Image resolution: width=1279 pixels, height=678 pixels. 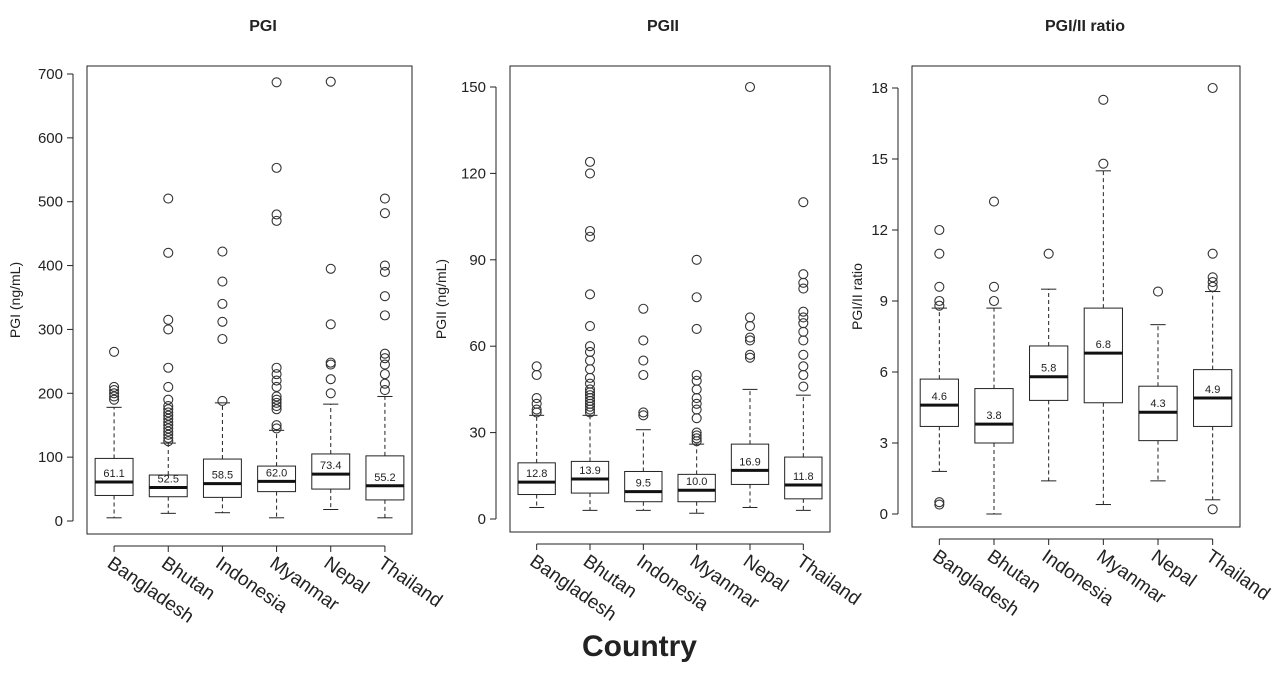 I want to click on chart2-box-bhutan, so click(x=590, y=477).